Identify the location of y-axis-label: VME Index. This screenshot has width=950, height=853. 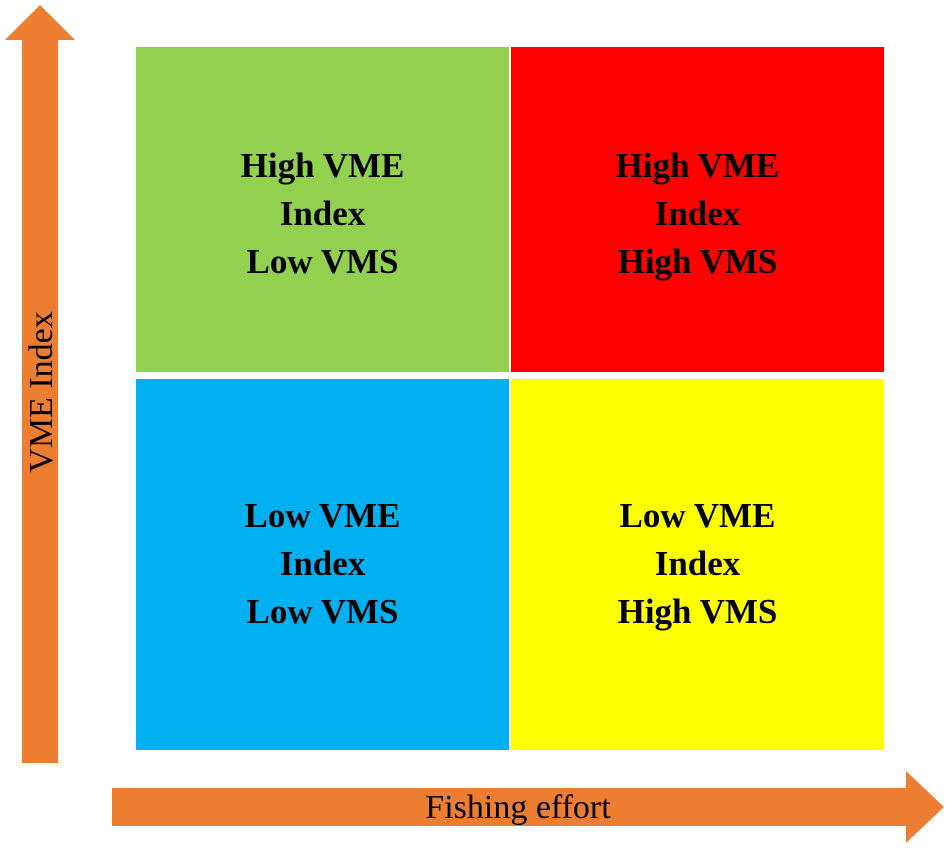
(41, 392).